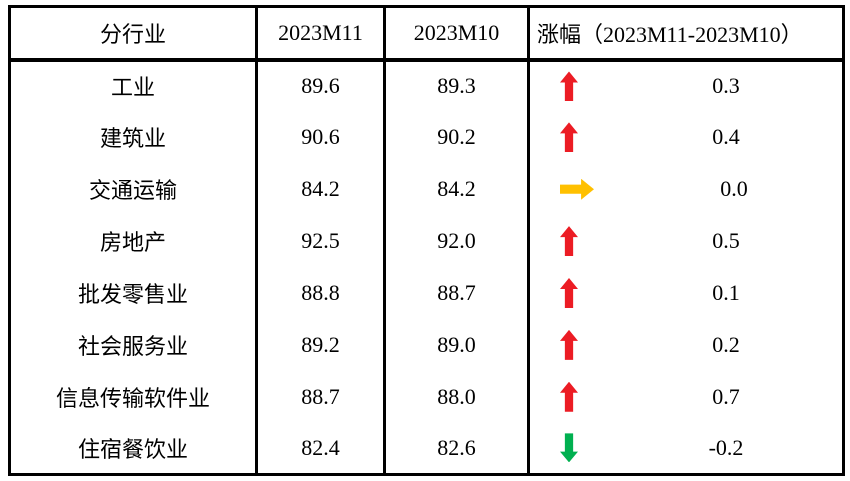 This screenshot has width=850, height=481. Describe the element at coordinates (456, 241) in the screenshot. I see `m10-value-cell: 92.0` at that location.